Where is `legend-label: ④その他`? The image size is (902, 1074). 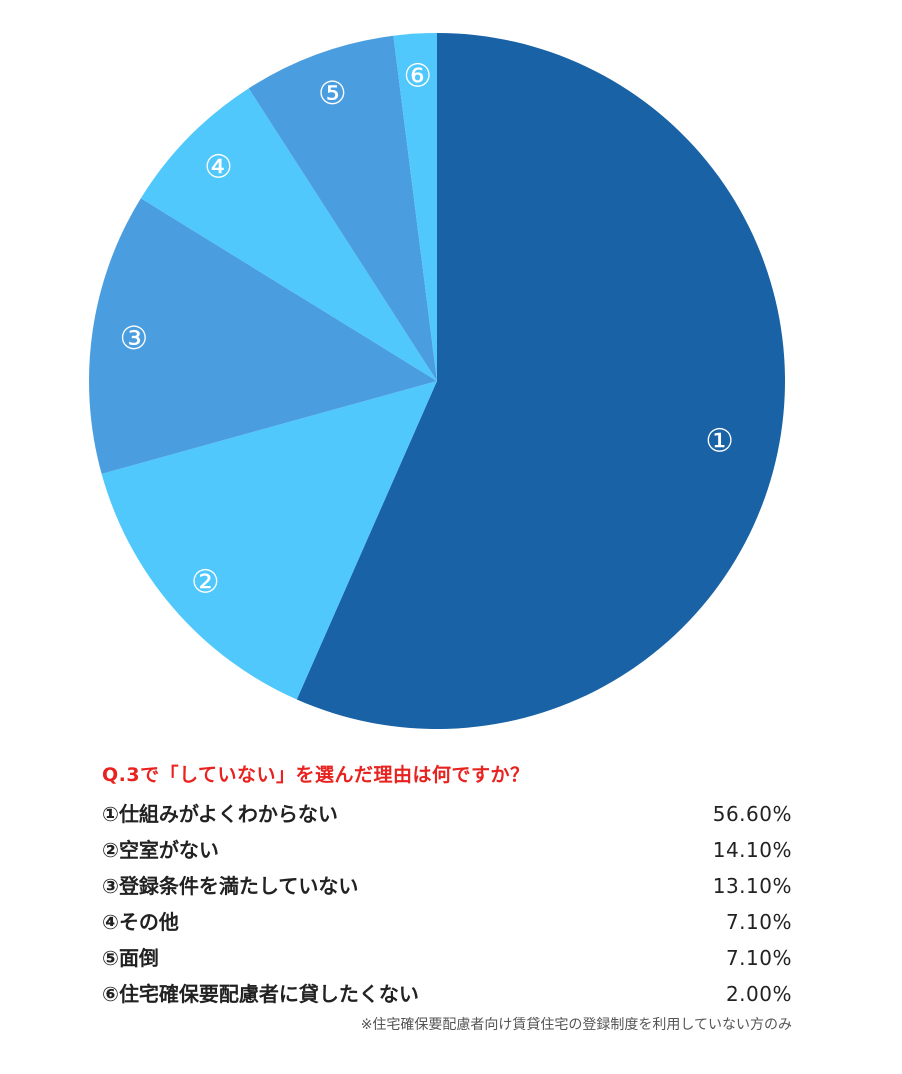 legend-label: ④その他 is located at coordinates (140, 922).